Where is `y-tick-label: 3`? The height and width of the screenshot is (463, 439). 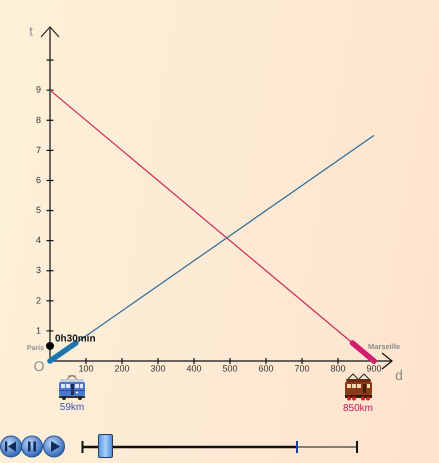
y-tick-label: 3 is located at coordinates (38, 270).